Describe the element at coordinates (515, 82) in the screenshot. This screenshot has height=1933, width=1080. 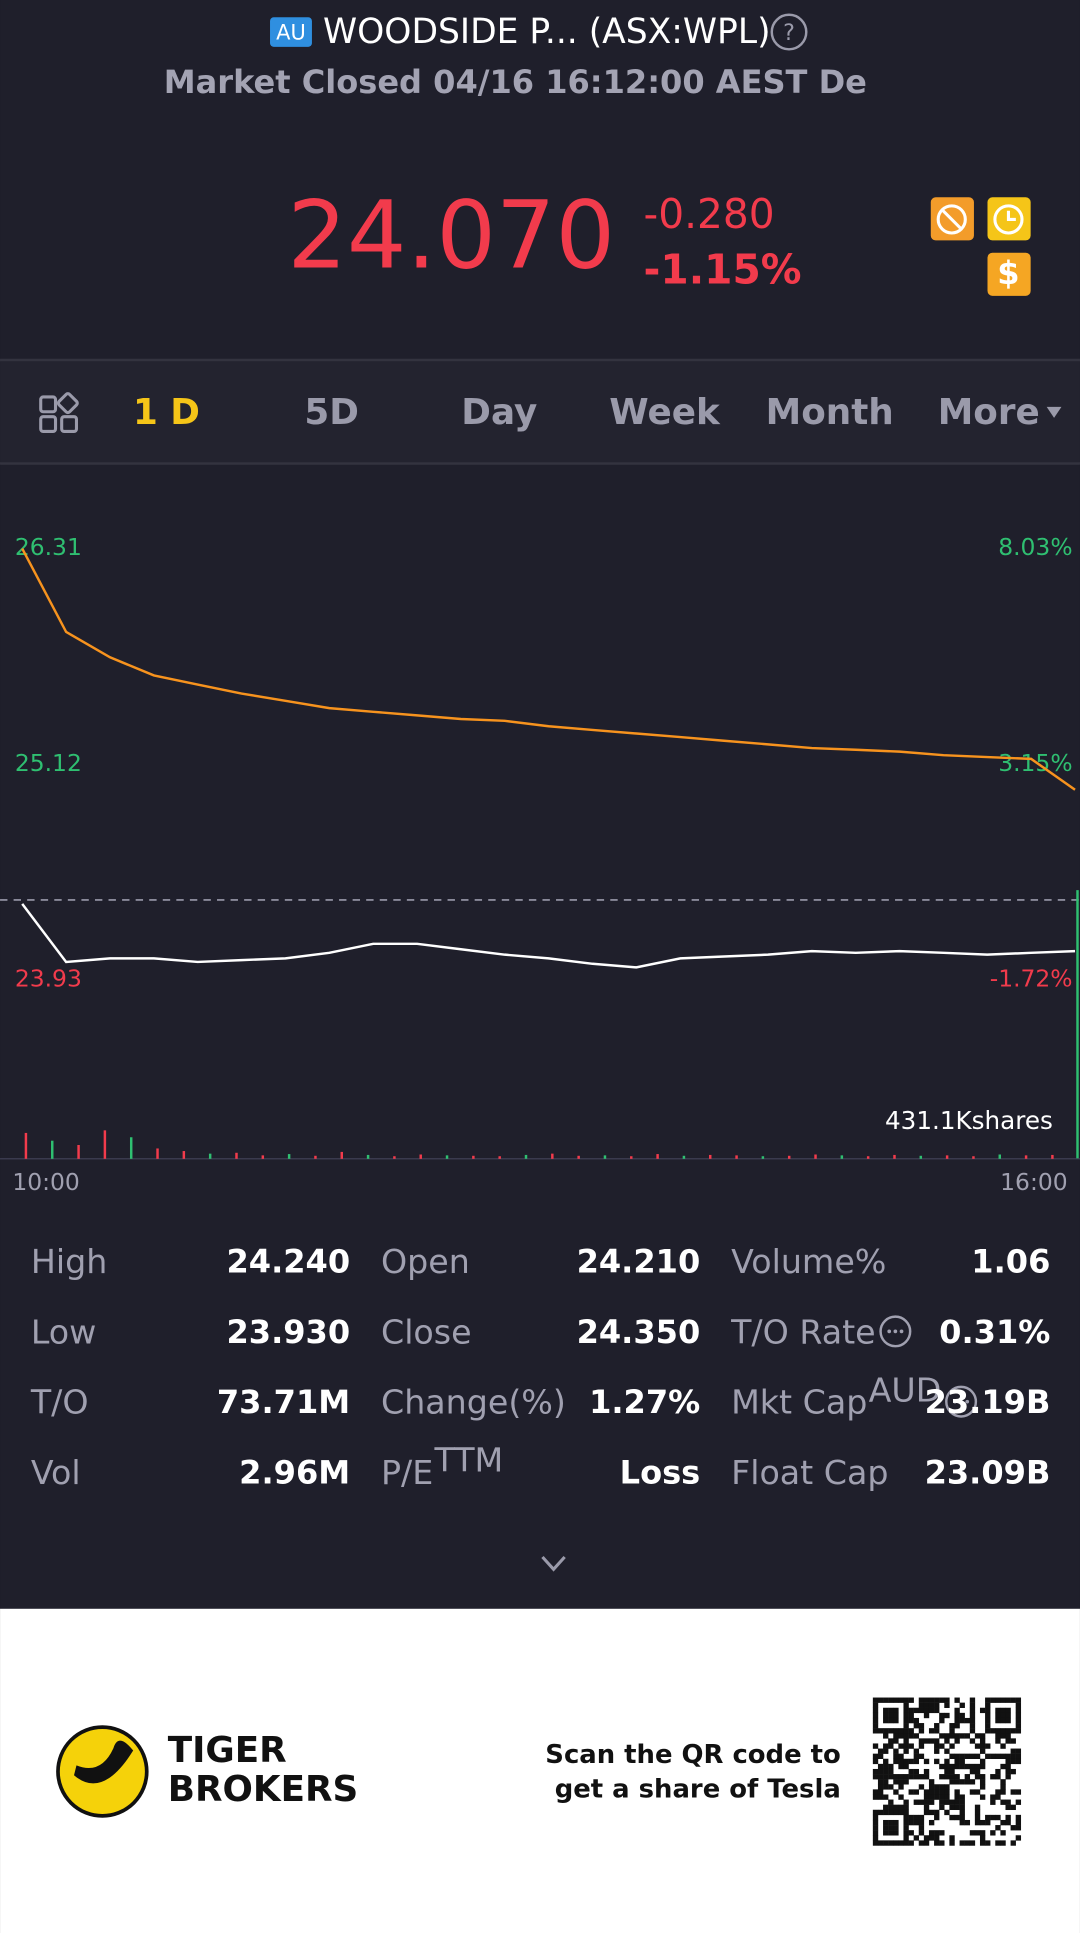
I see `market-status: Market Closed 04/16 16:12:00 AEST De` at that location.